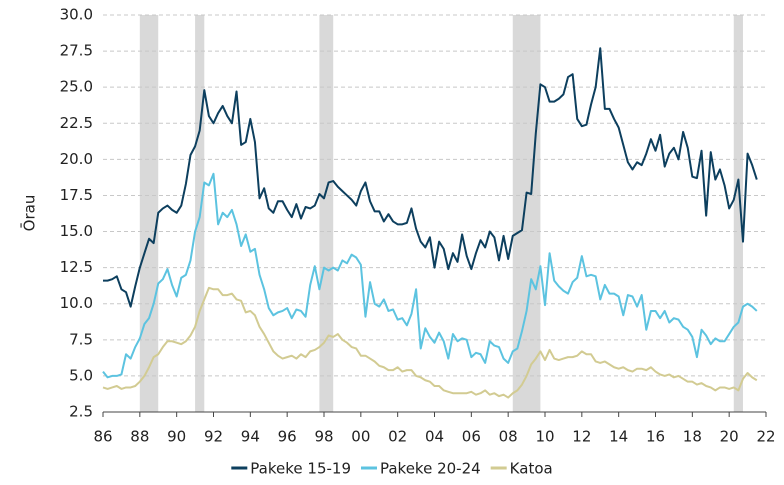 Image resolution: width=784 pixels, height=485 pixels. I want to click on x-tick-label: 92, so click(213, 437).